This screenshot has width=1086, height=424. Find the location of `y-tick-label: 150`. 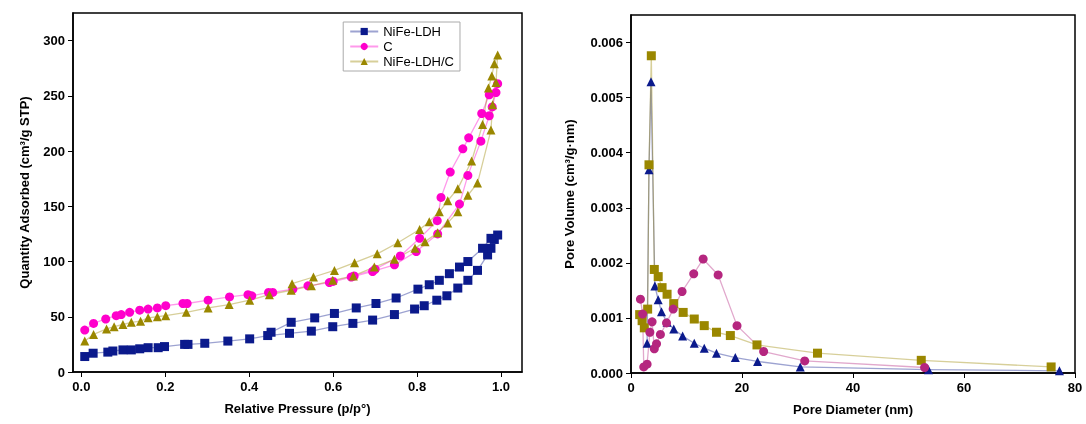

y-tick-label: 150 is located at coordinates (54, 206).